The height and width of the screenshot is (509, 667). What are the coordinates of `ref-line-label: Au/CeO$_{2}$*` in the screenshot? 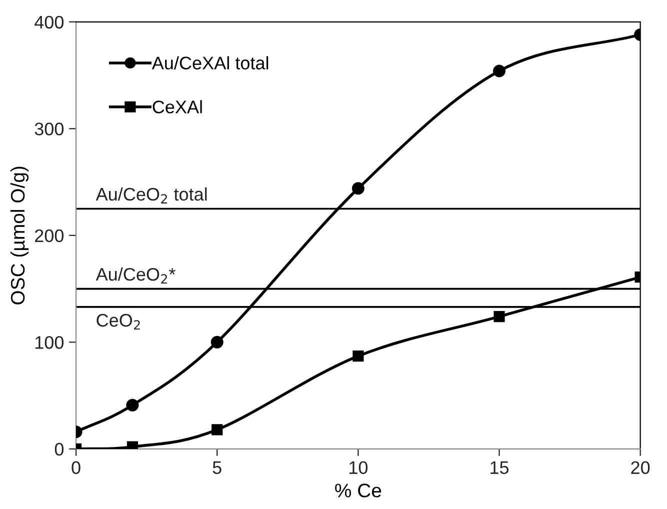 It's located at (136, 275).